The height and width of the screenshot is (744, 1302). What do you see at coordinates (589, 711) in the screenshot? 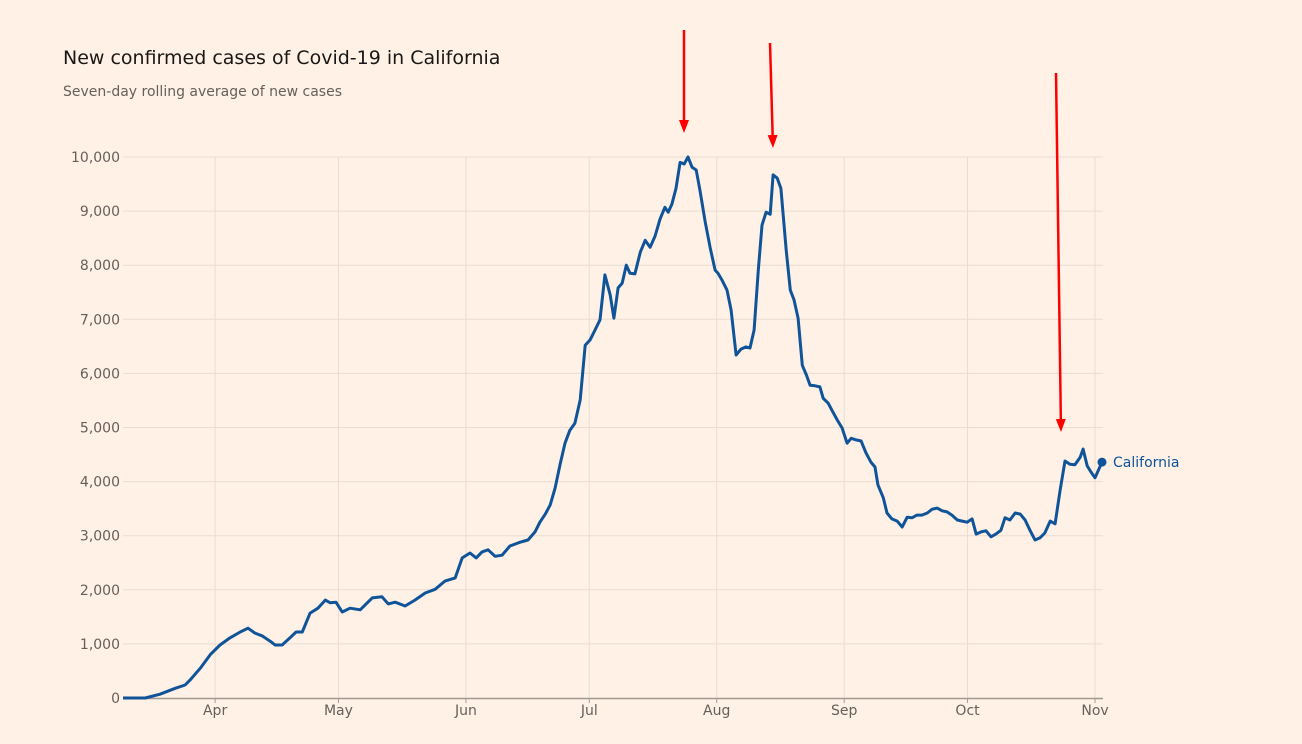
I see `x-tick-label: Jul` at bounding box center [589, 711].